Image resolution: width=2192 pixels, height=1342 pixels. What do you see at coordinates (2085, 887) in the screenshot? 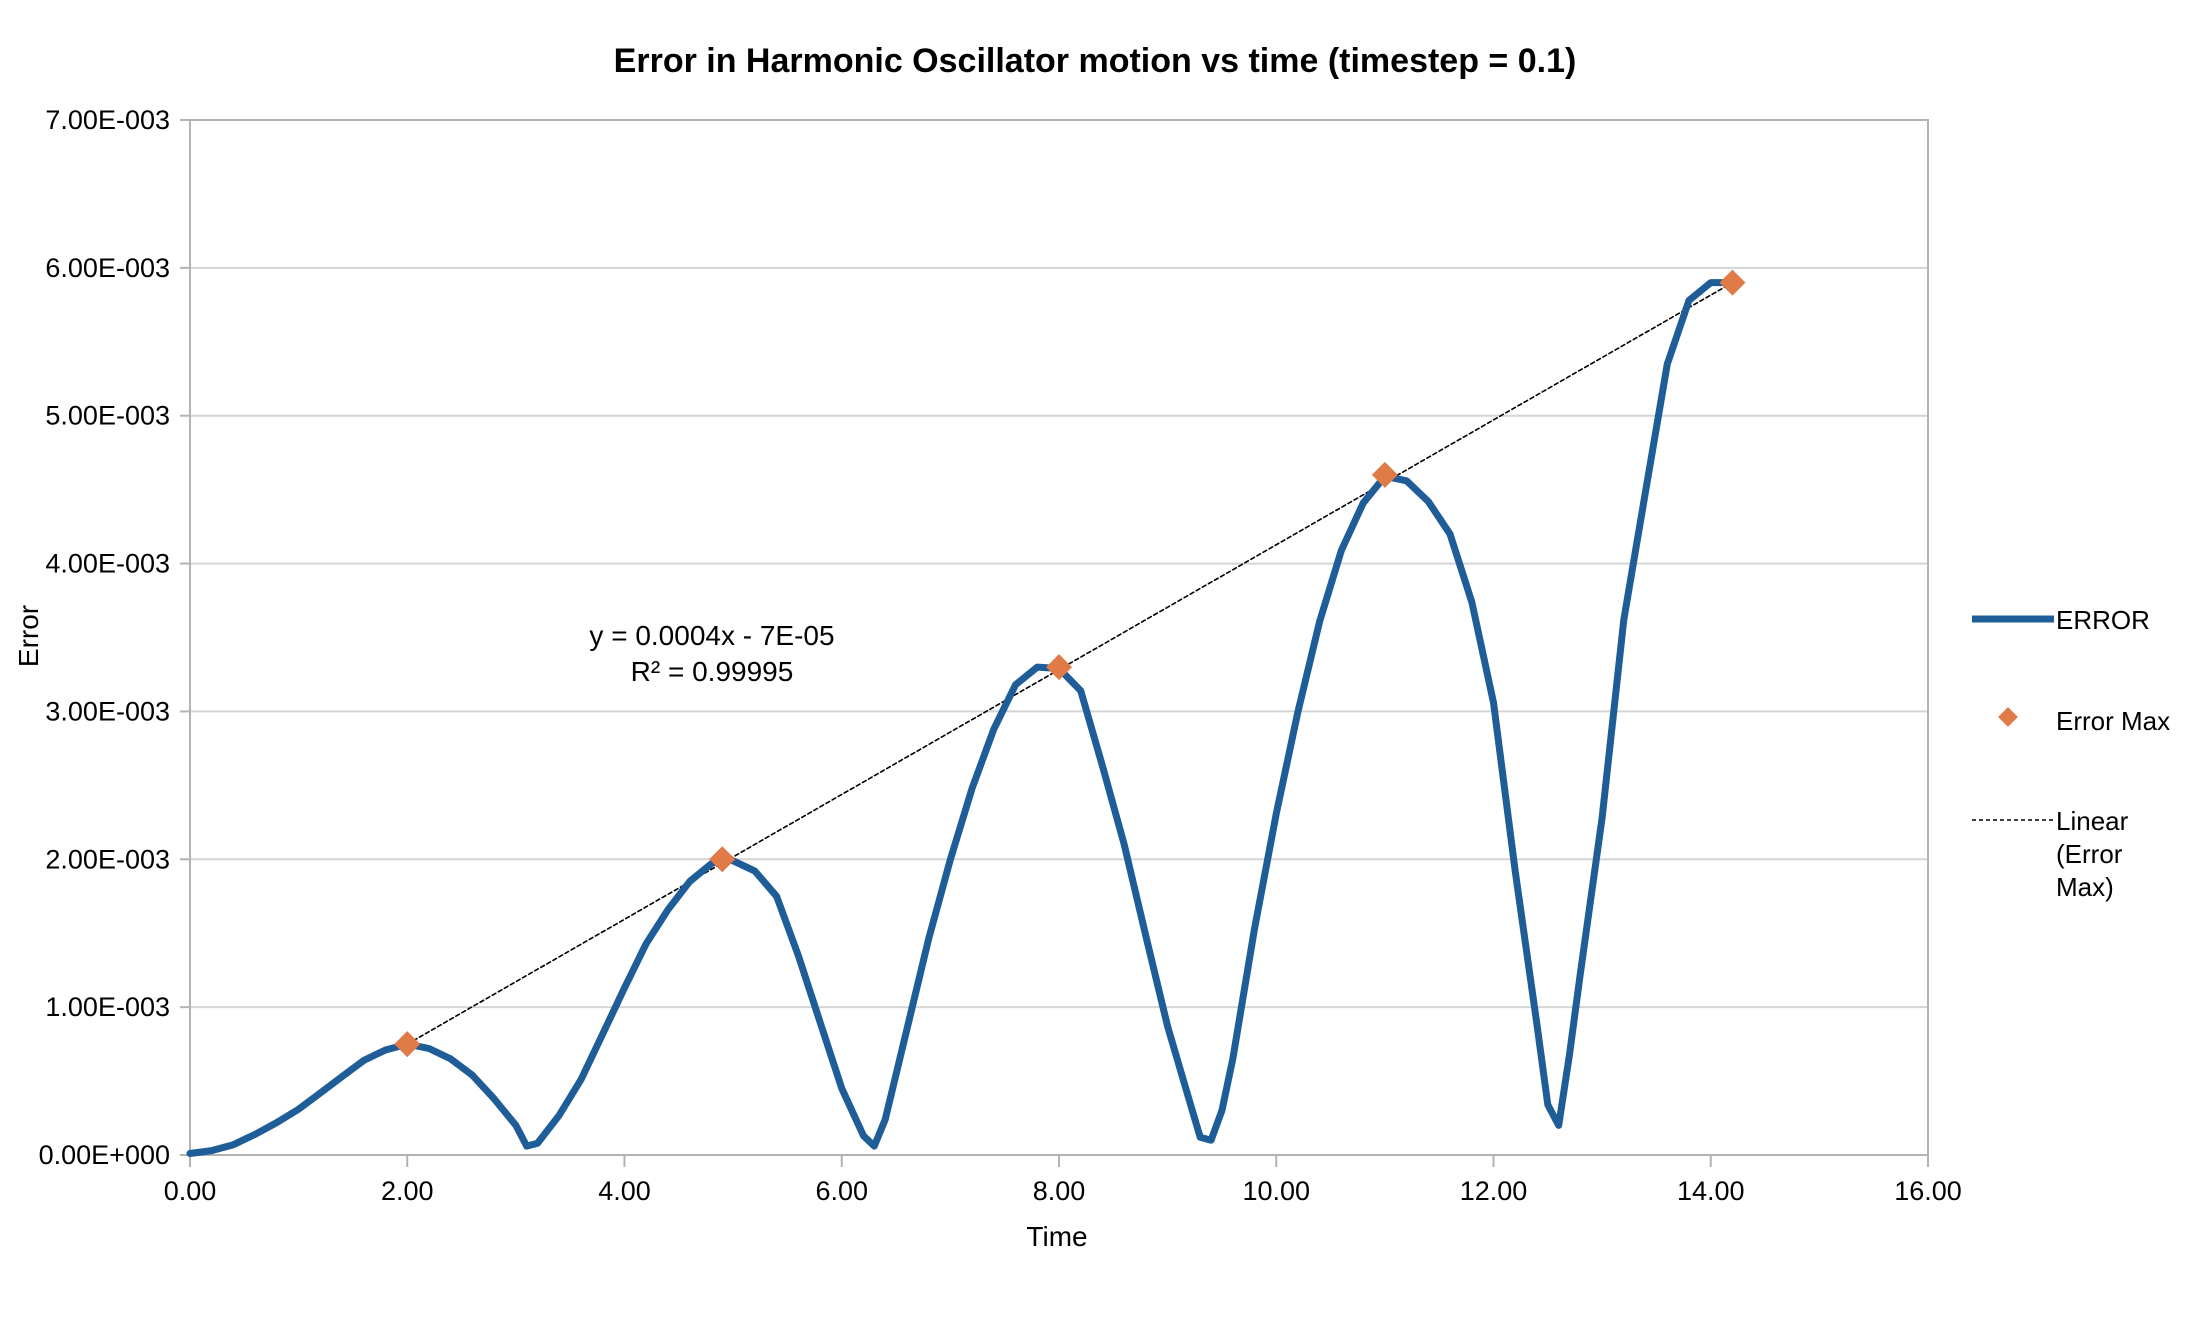
I see `legend-label-linear-3: Max)` at bounding box center [2085, 887].